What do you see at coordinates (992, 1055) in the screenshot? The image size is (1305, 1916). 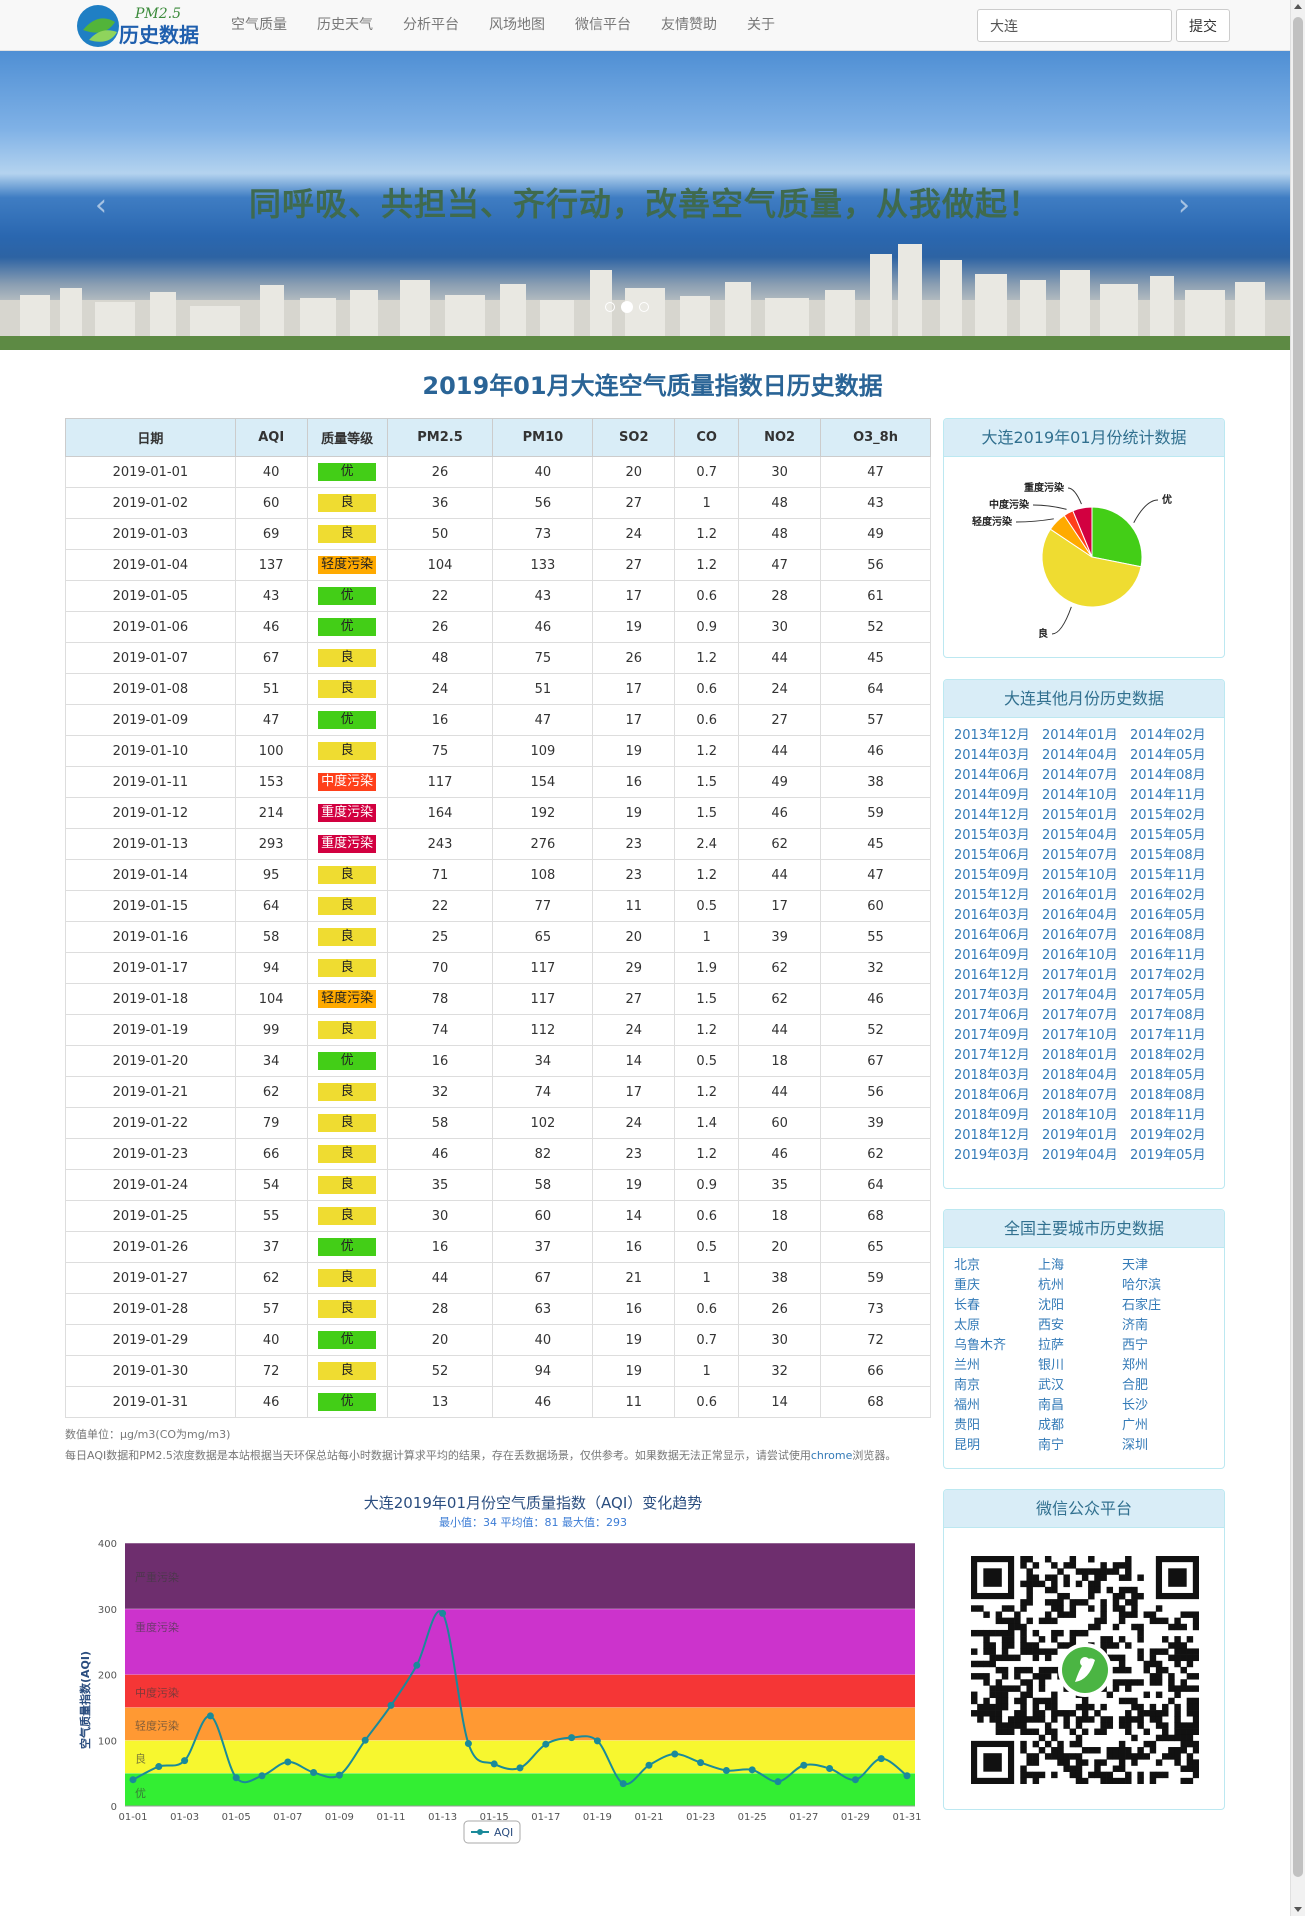 I see `month-link: 2017年12月` at bounding box center [992, 1055].